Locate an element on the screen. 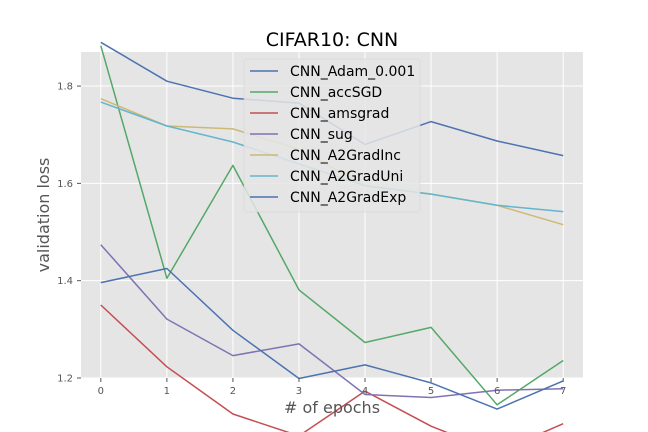 The height and width of the screenshot is (432, 648). legend-label: CNN_accSGD is located at coordinates (336, 93).